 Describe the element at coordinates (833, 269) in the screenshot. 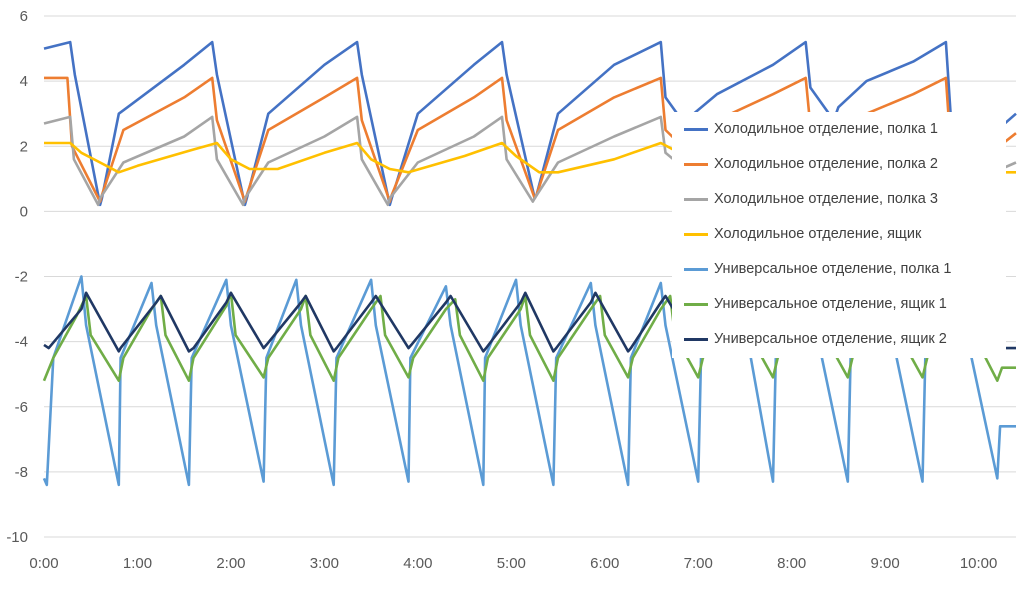

I see `legend-label: Универсальное отделение, полка 1` at that location.